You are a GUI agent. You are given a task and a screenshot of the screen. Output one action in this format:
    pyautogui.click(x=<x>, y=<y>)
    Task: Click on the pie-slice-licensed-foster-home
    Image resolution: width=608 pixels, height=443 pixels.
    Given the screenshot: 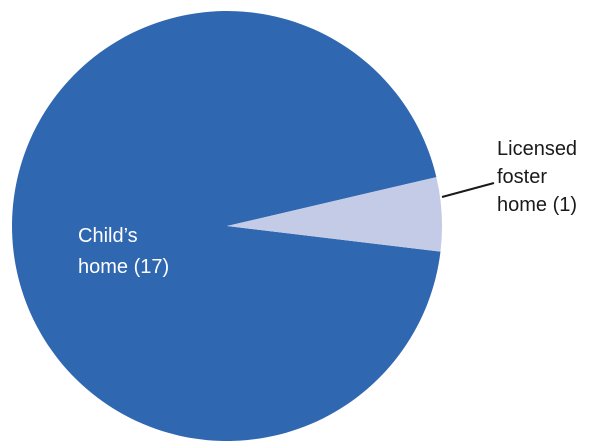 What is the action you would take?
    pyautogui.click(x=335, y=214)
    